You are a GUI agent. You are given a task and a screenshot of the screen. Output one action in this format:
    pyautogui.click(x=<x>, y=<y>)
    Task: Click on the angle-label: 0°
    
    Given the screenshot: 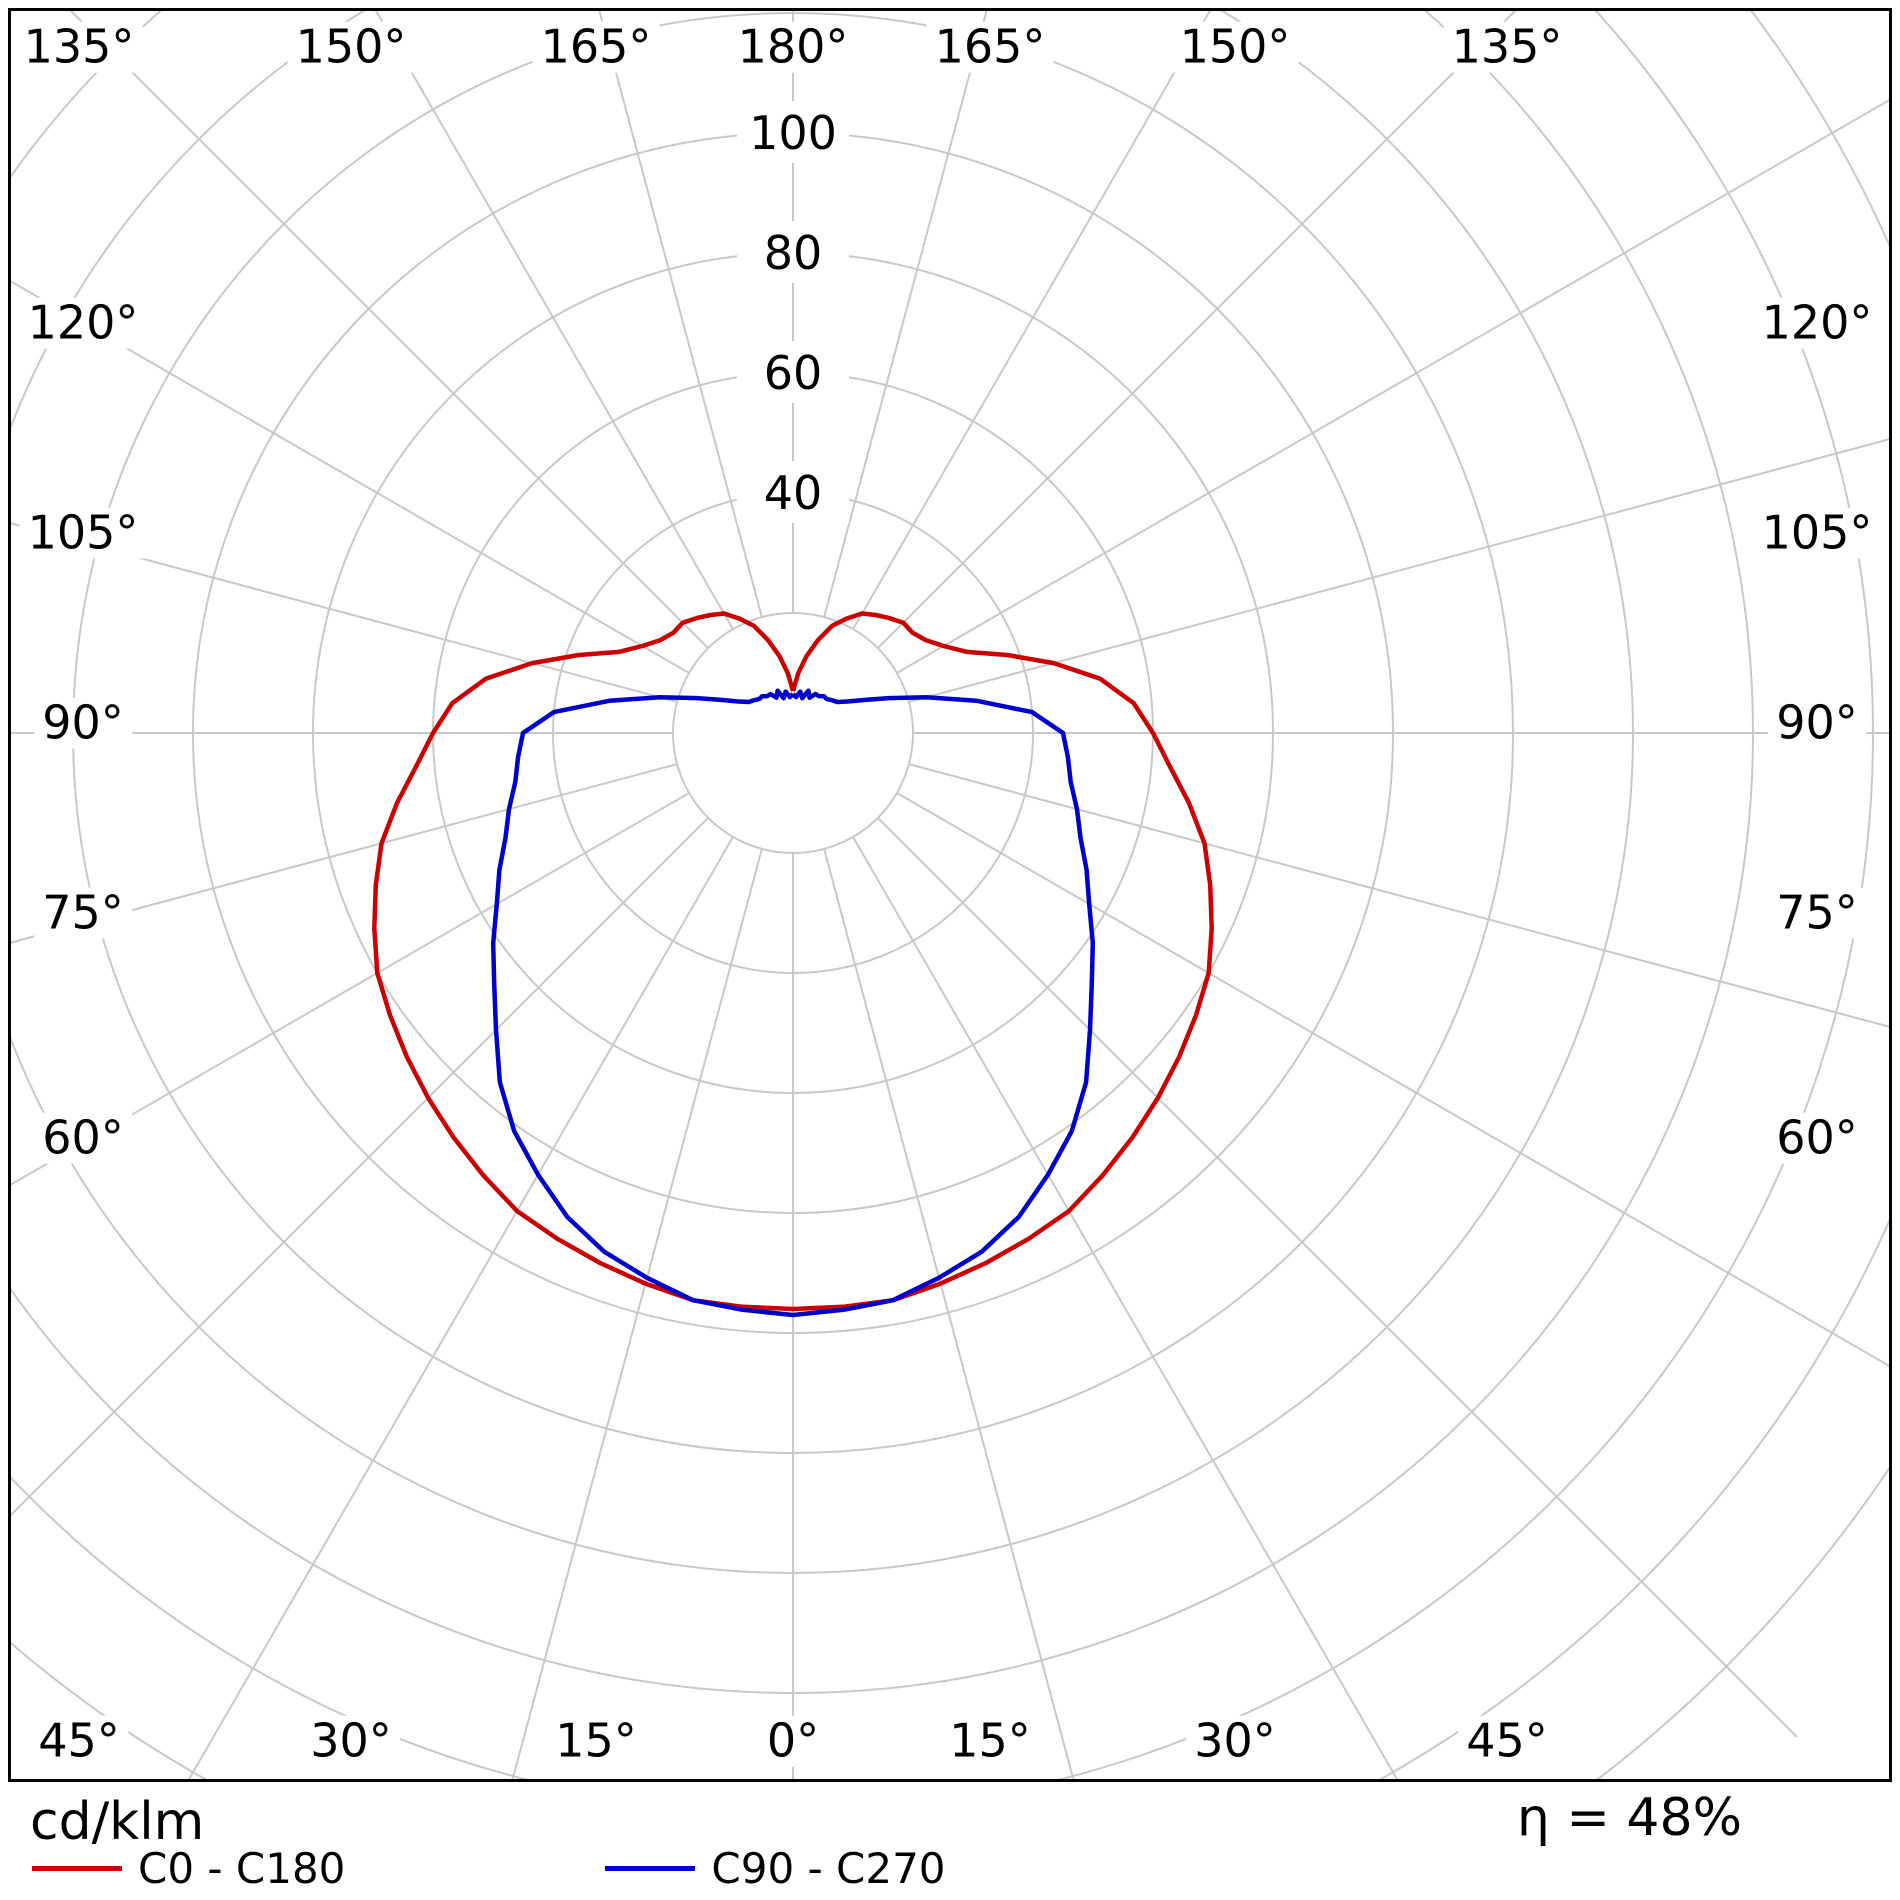 What is the action you would take?
    pyautogui.click(x=793, y=1741)
    